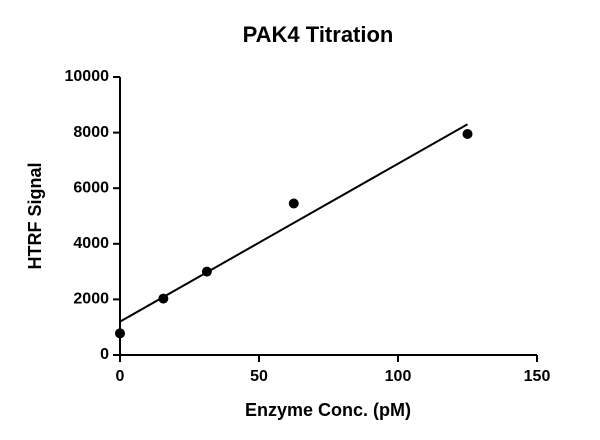 The width and height of the screenshot is (600, 440). Describe the element at coordinates (120, 376) in the screenshot. I see `x-tick-label: 0` at that location.